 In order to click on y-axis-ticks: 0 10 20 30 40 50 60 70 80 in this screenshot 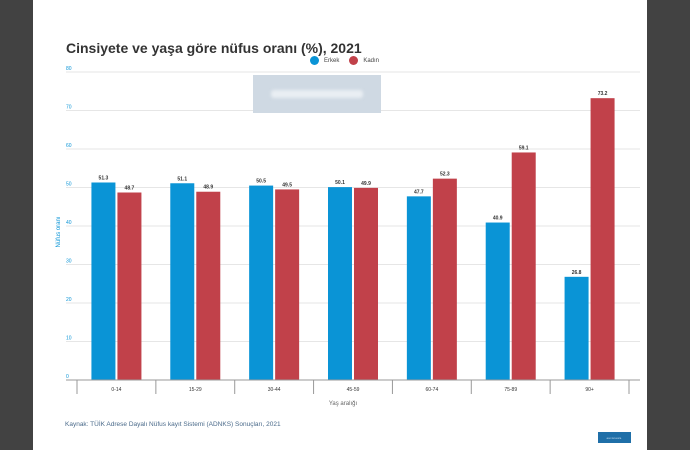, I will do `click(69, 223)`.